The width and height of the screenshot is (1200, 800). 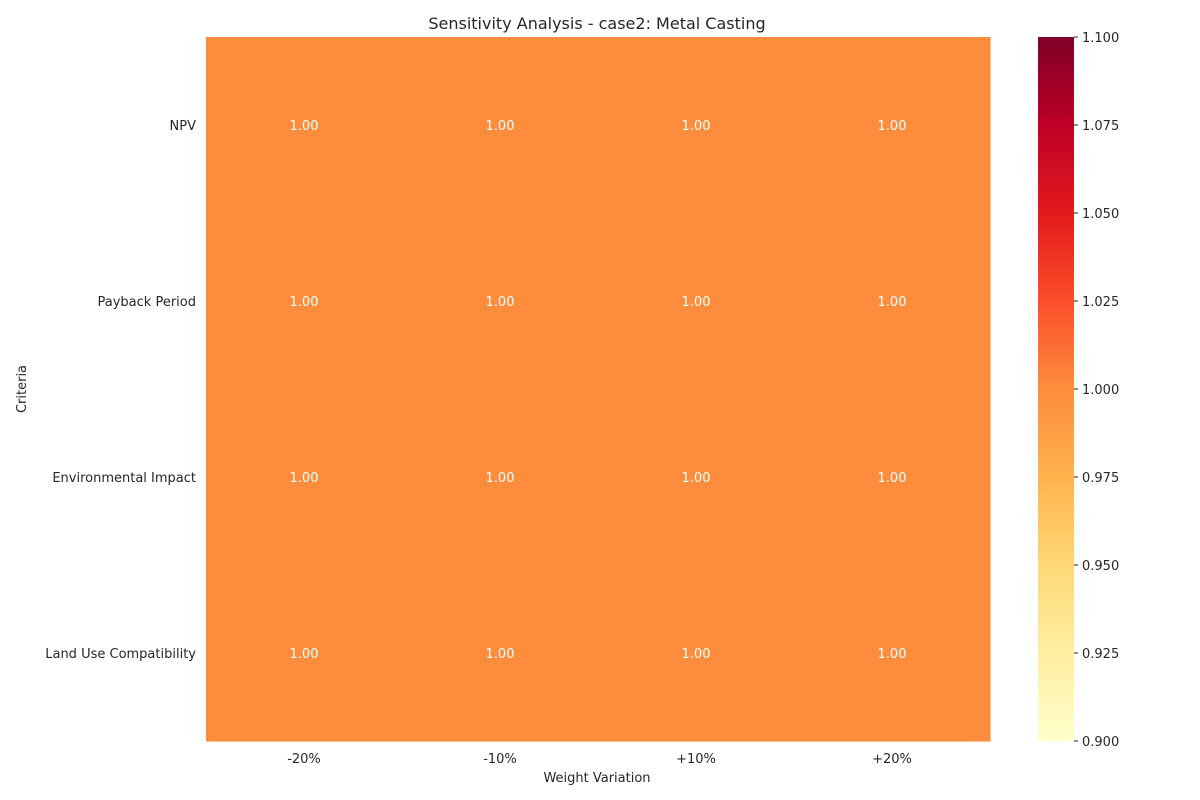 What do you see at coordinates (1100, 654) in the screenshot?
I see `colorbar-tick-label: 0.925` at bounding box center [1100, 654].